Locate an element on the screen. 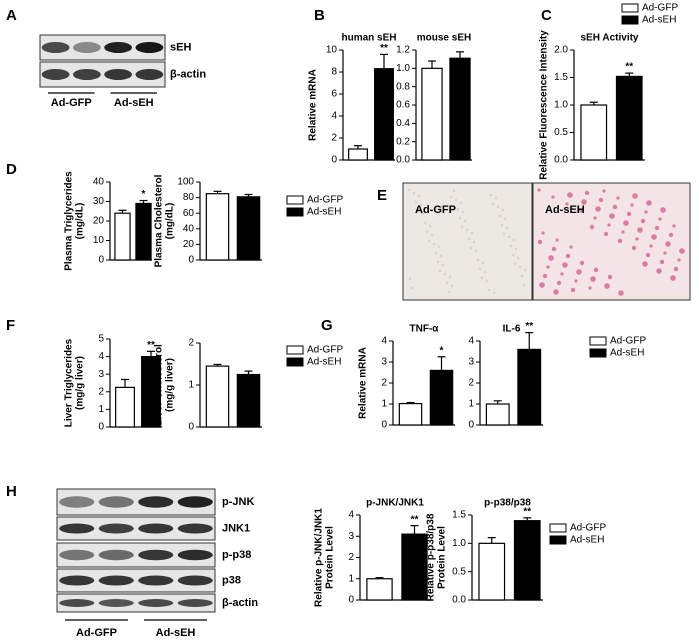  y-tick-label: 100 is located at coordinates (185, 182).